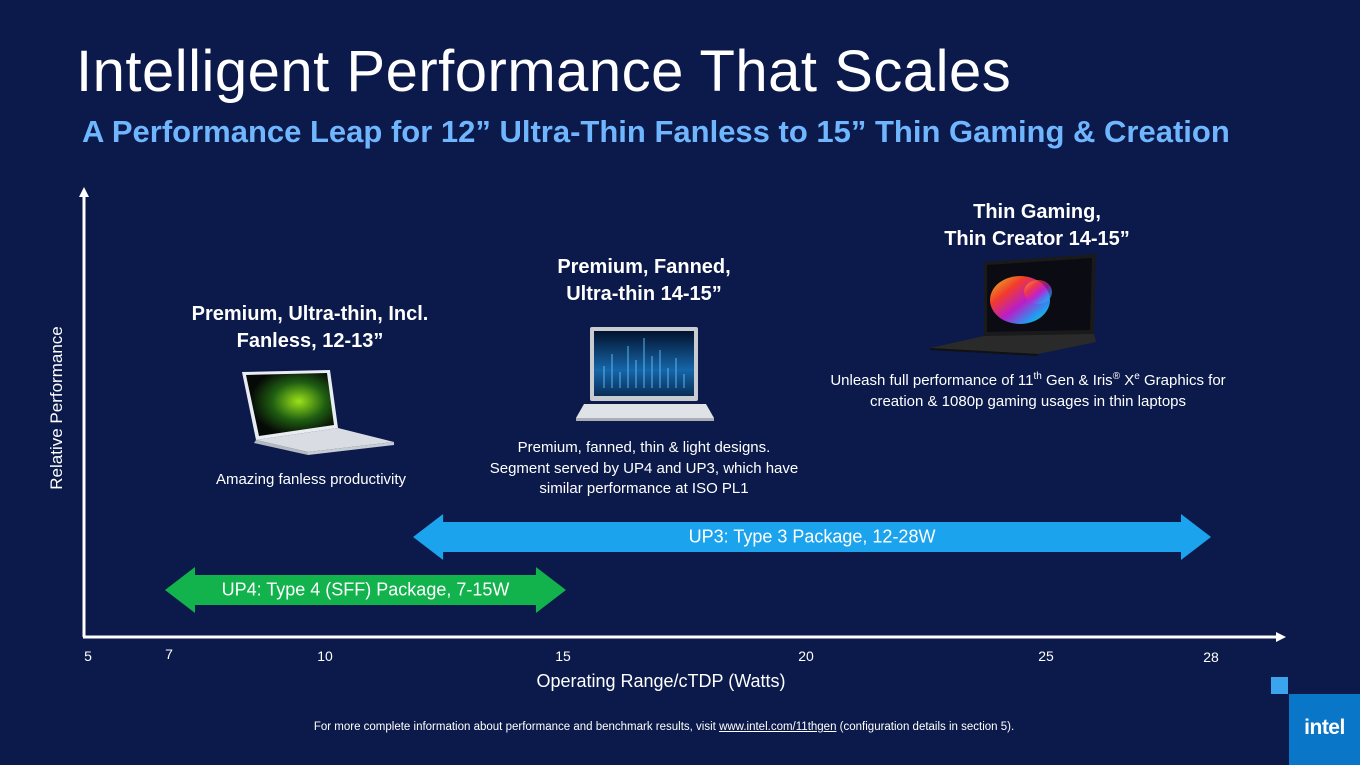  What do you see at coordinates (318, 412) in the screenshot?
I see `laptop-ultrathin-image` at bounding box center [318, 412].